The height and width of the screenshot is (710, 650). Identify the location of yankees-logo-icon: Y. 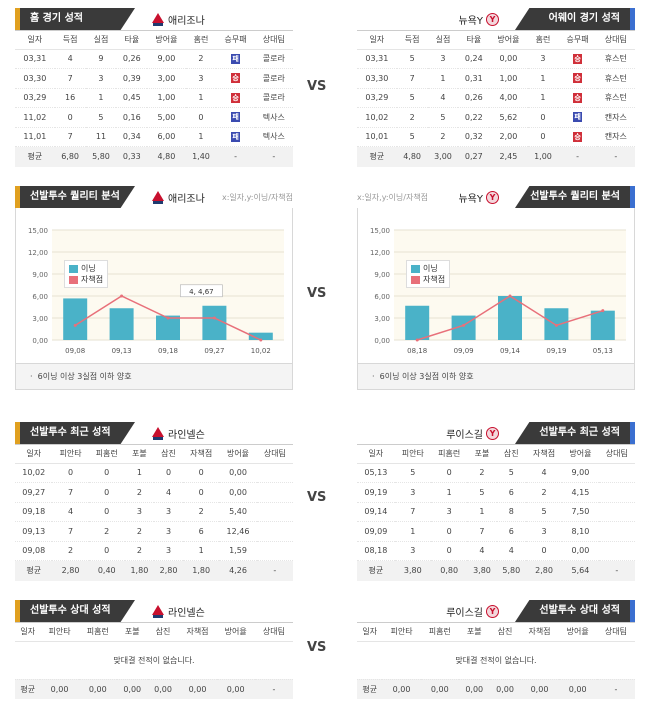
(492, 611).